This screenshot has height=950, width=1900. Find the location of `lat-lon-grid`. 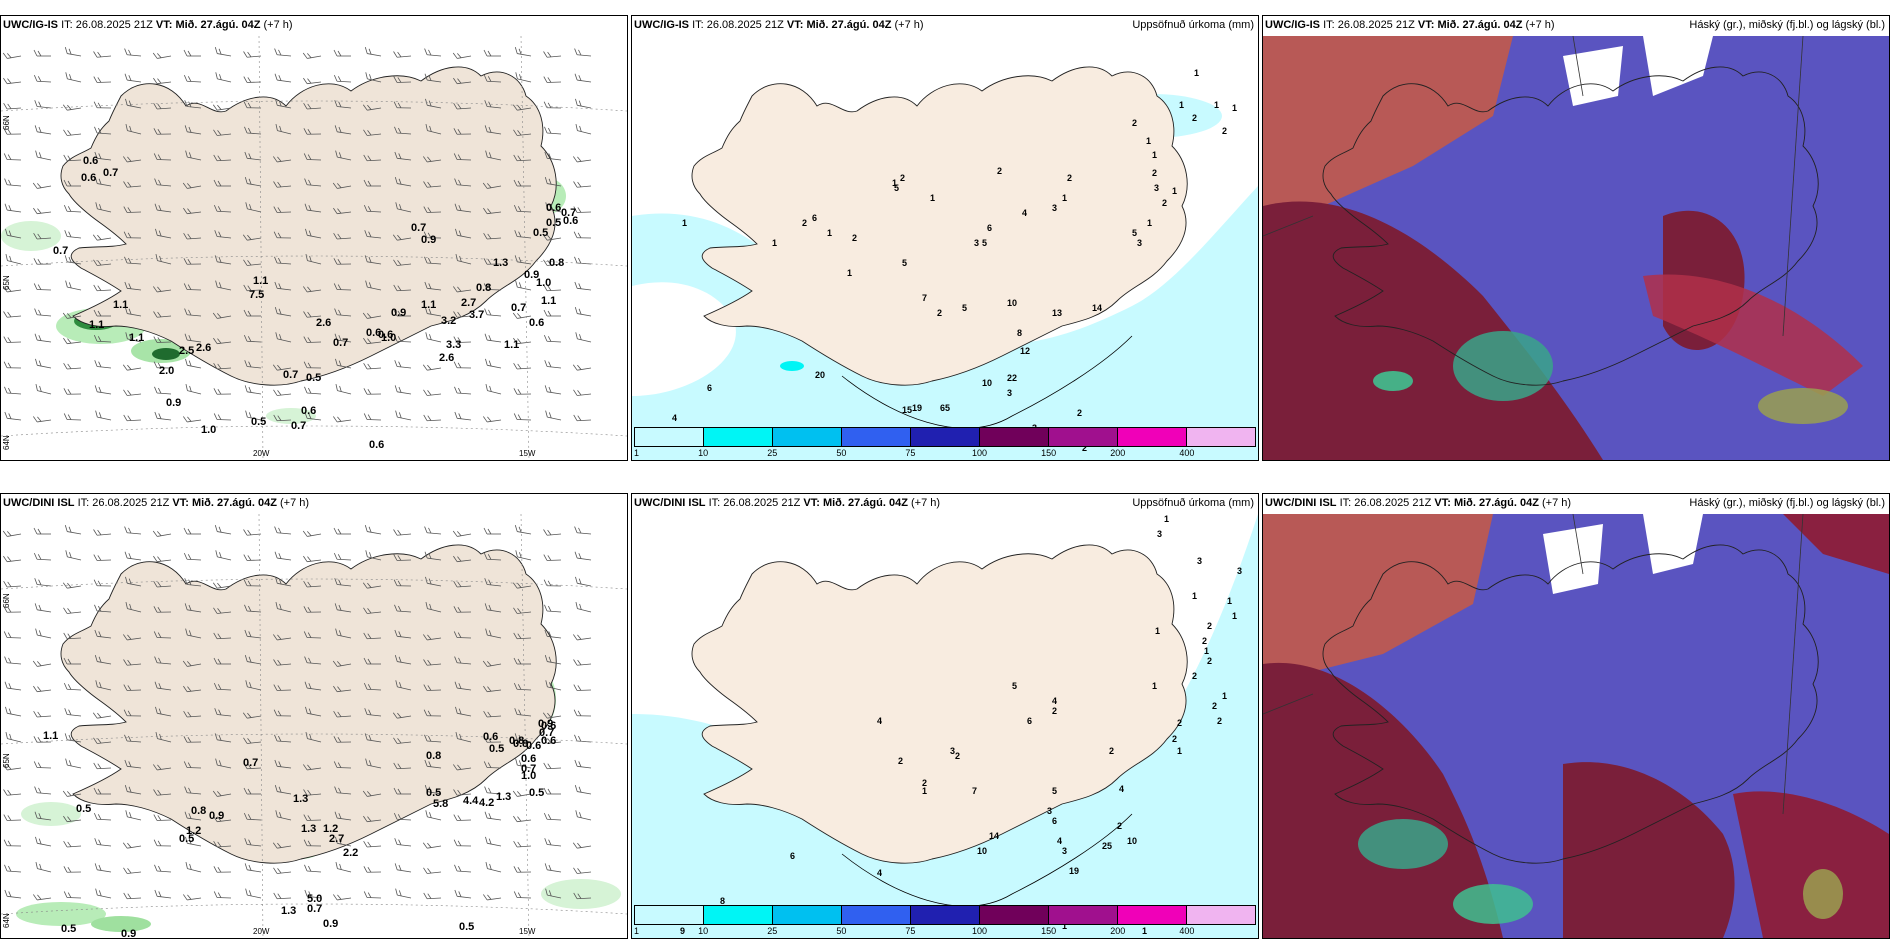

lat-lon-grid is located at coordinates (314, 248).